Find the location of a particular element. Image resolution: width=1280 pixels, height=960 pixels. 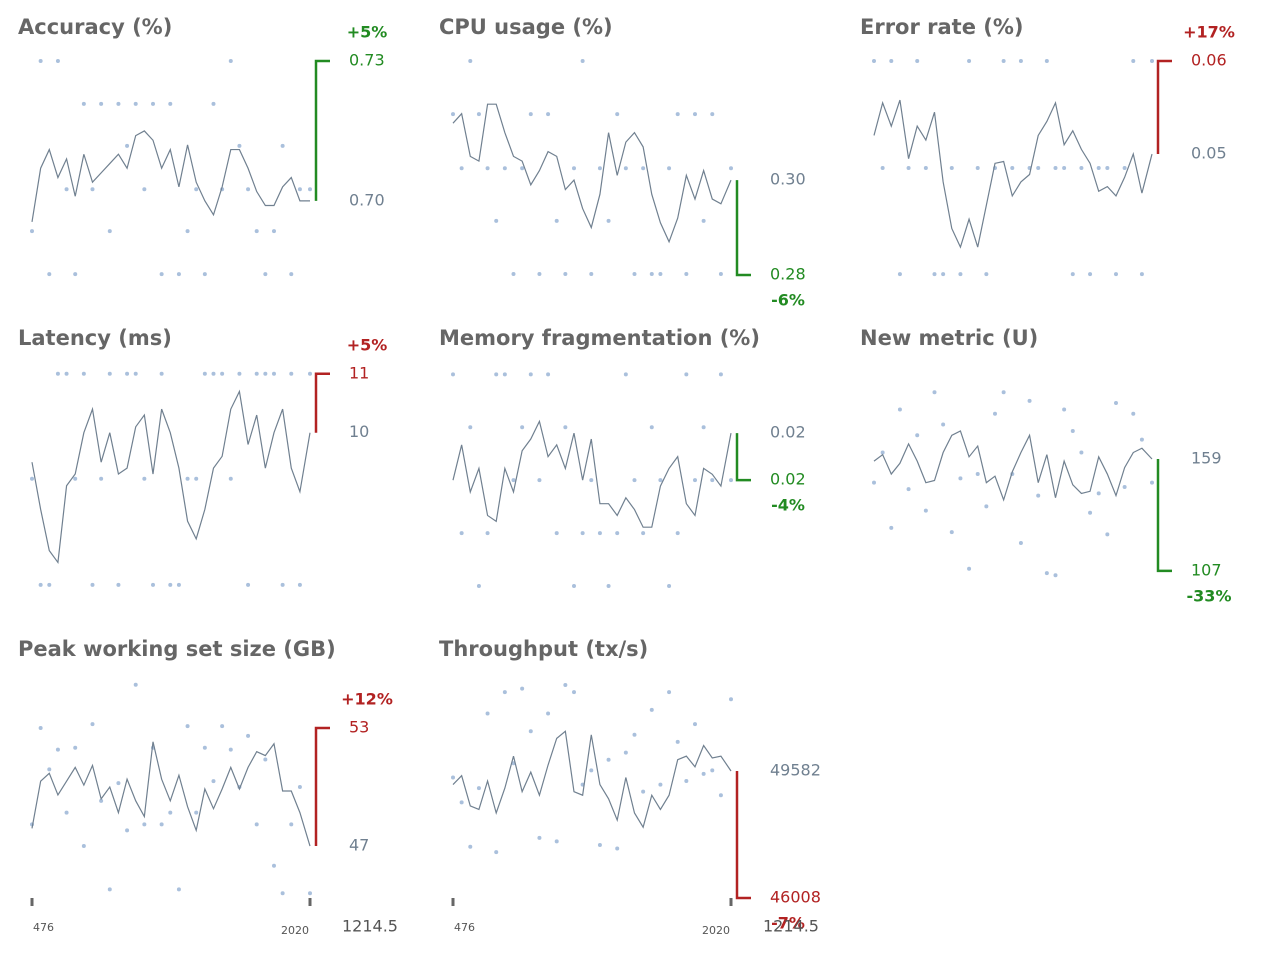

change-label: -6% is located at coordinates (788, 300).